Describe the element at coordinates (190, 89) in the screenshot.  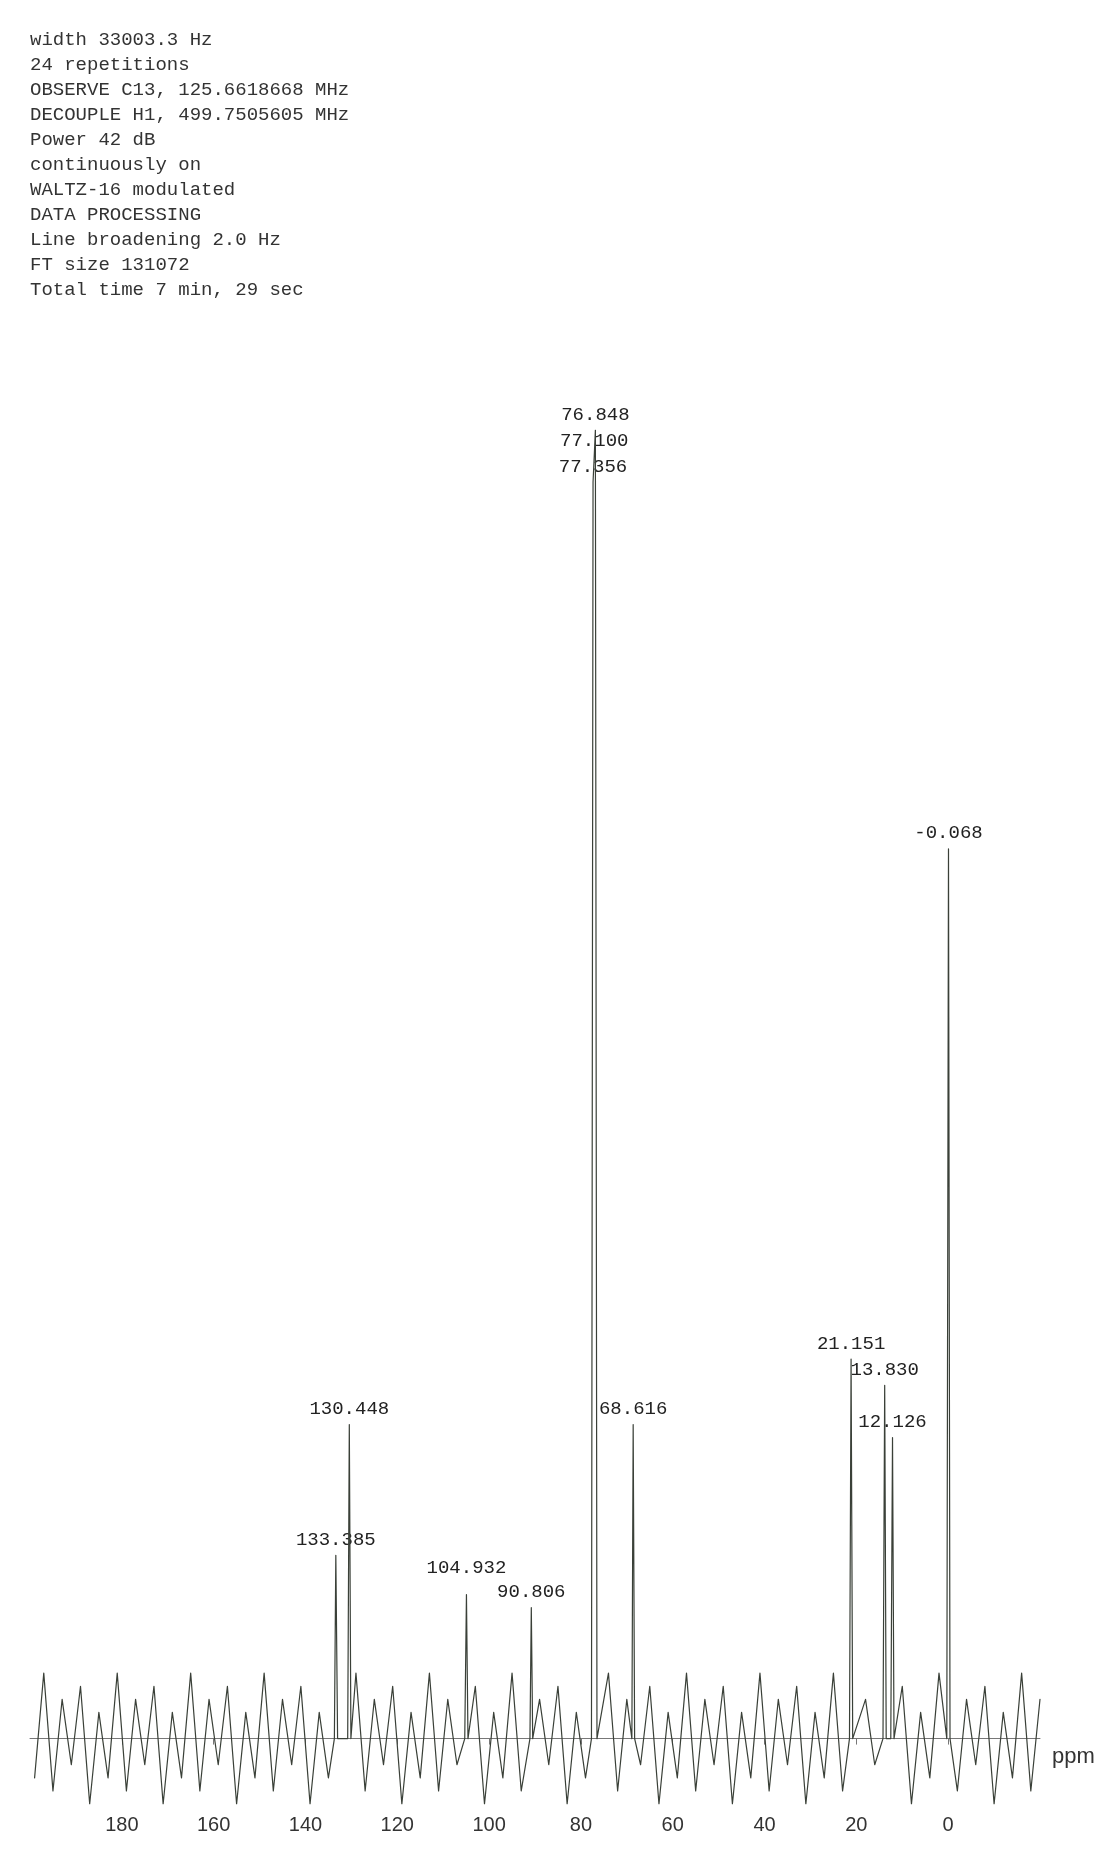
I see `text: OBSERVE C13, 125.6618668 MHz` at that location.